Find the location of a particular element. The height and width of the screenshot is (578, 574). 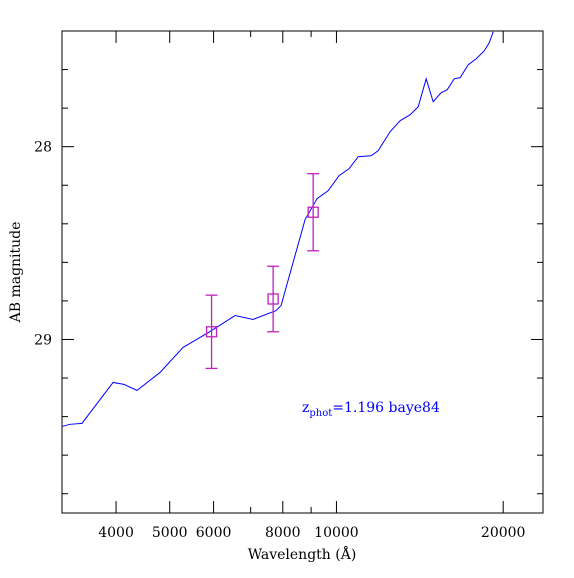

y-tick-label: 29 is located at coordinates (43, 340).